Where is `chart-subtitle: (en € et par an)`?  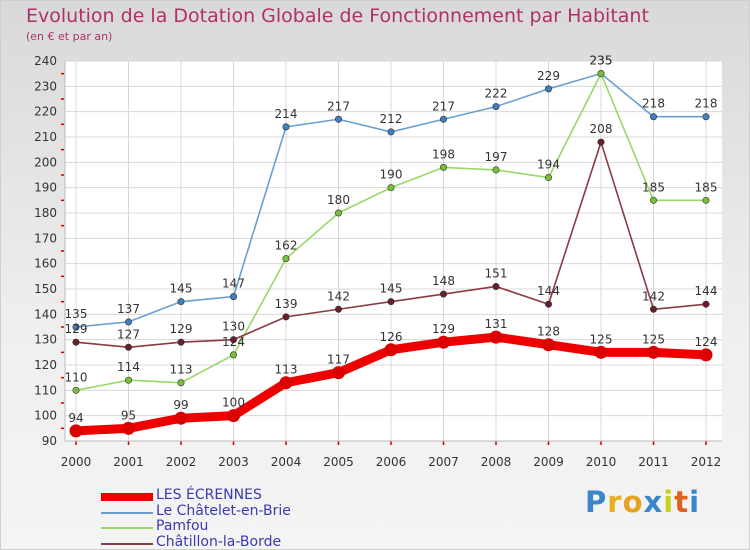 chart-subtitle: (en € et par an) is located at coordinates (69, 36).